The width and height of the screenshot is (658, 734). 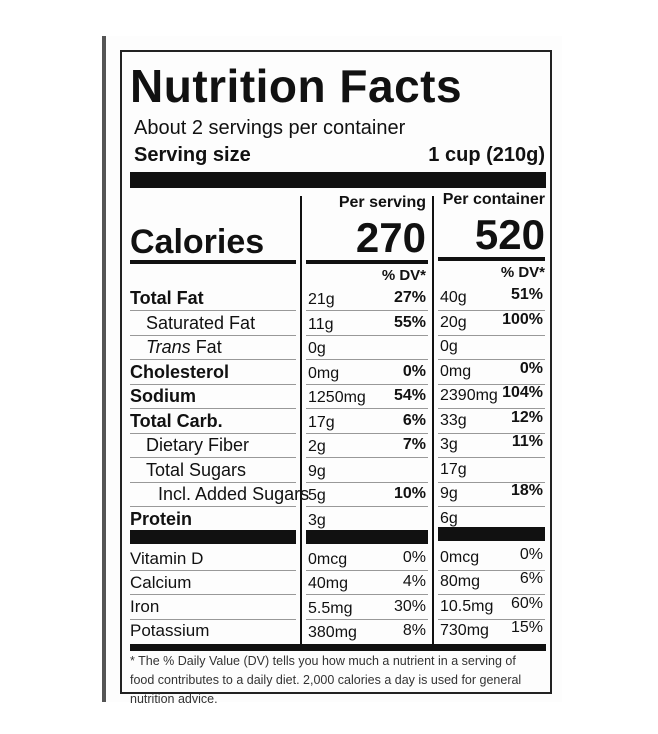 What do you see at coordinates (414, 630) in the screenshot?
I see `daily-value: 8%` at bounding box center [414, 630].